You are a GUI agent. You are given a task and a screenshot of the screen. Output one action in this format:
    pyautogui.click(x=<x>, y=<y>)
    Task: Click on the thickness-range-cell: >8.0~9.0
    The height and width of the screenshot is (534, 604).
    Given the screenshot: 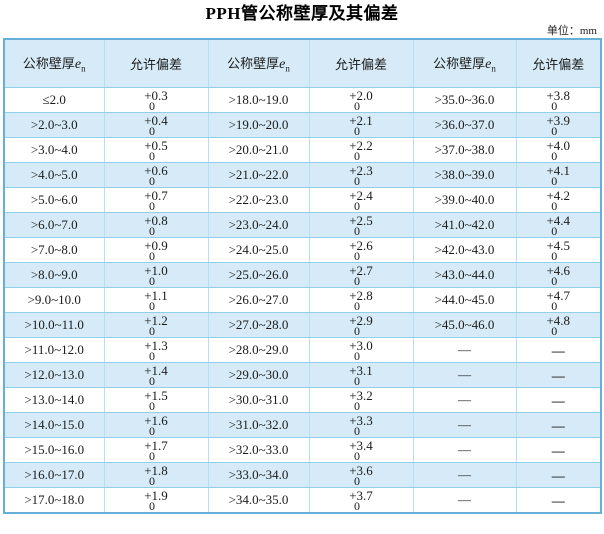 What is the action you would take?
    pyautogui.click(x=54, y=275)
    